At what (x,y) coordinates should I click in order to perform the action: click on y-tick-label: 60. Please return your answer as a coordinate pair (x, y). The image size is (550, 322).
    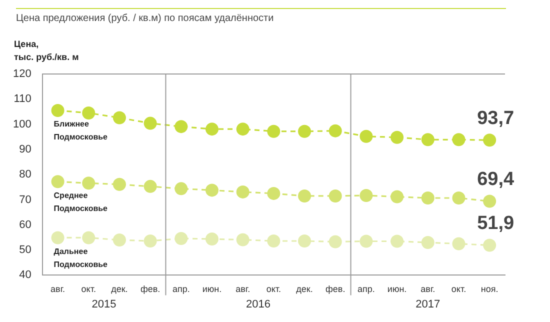
    Looking at the image, I should click on (25, 224).